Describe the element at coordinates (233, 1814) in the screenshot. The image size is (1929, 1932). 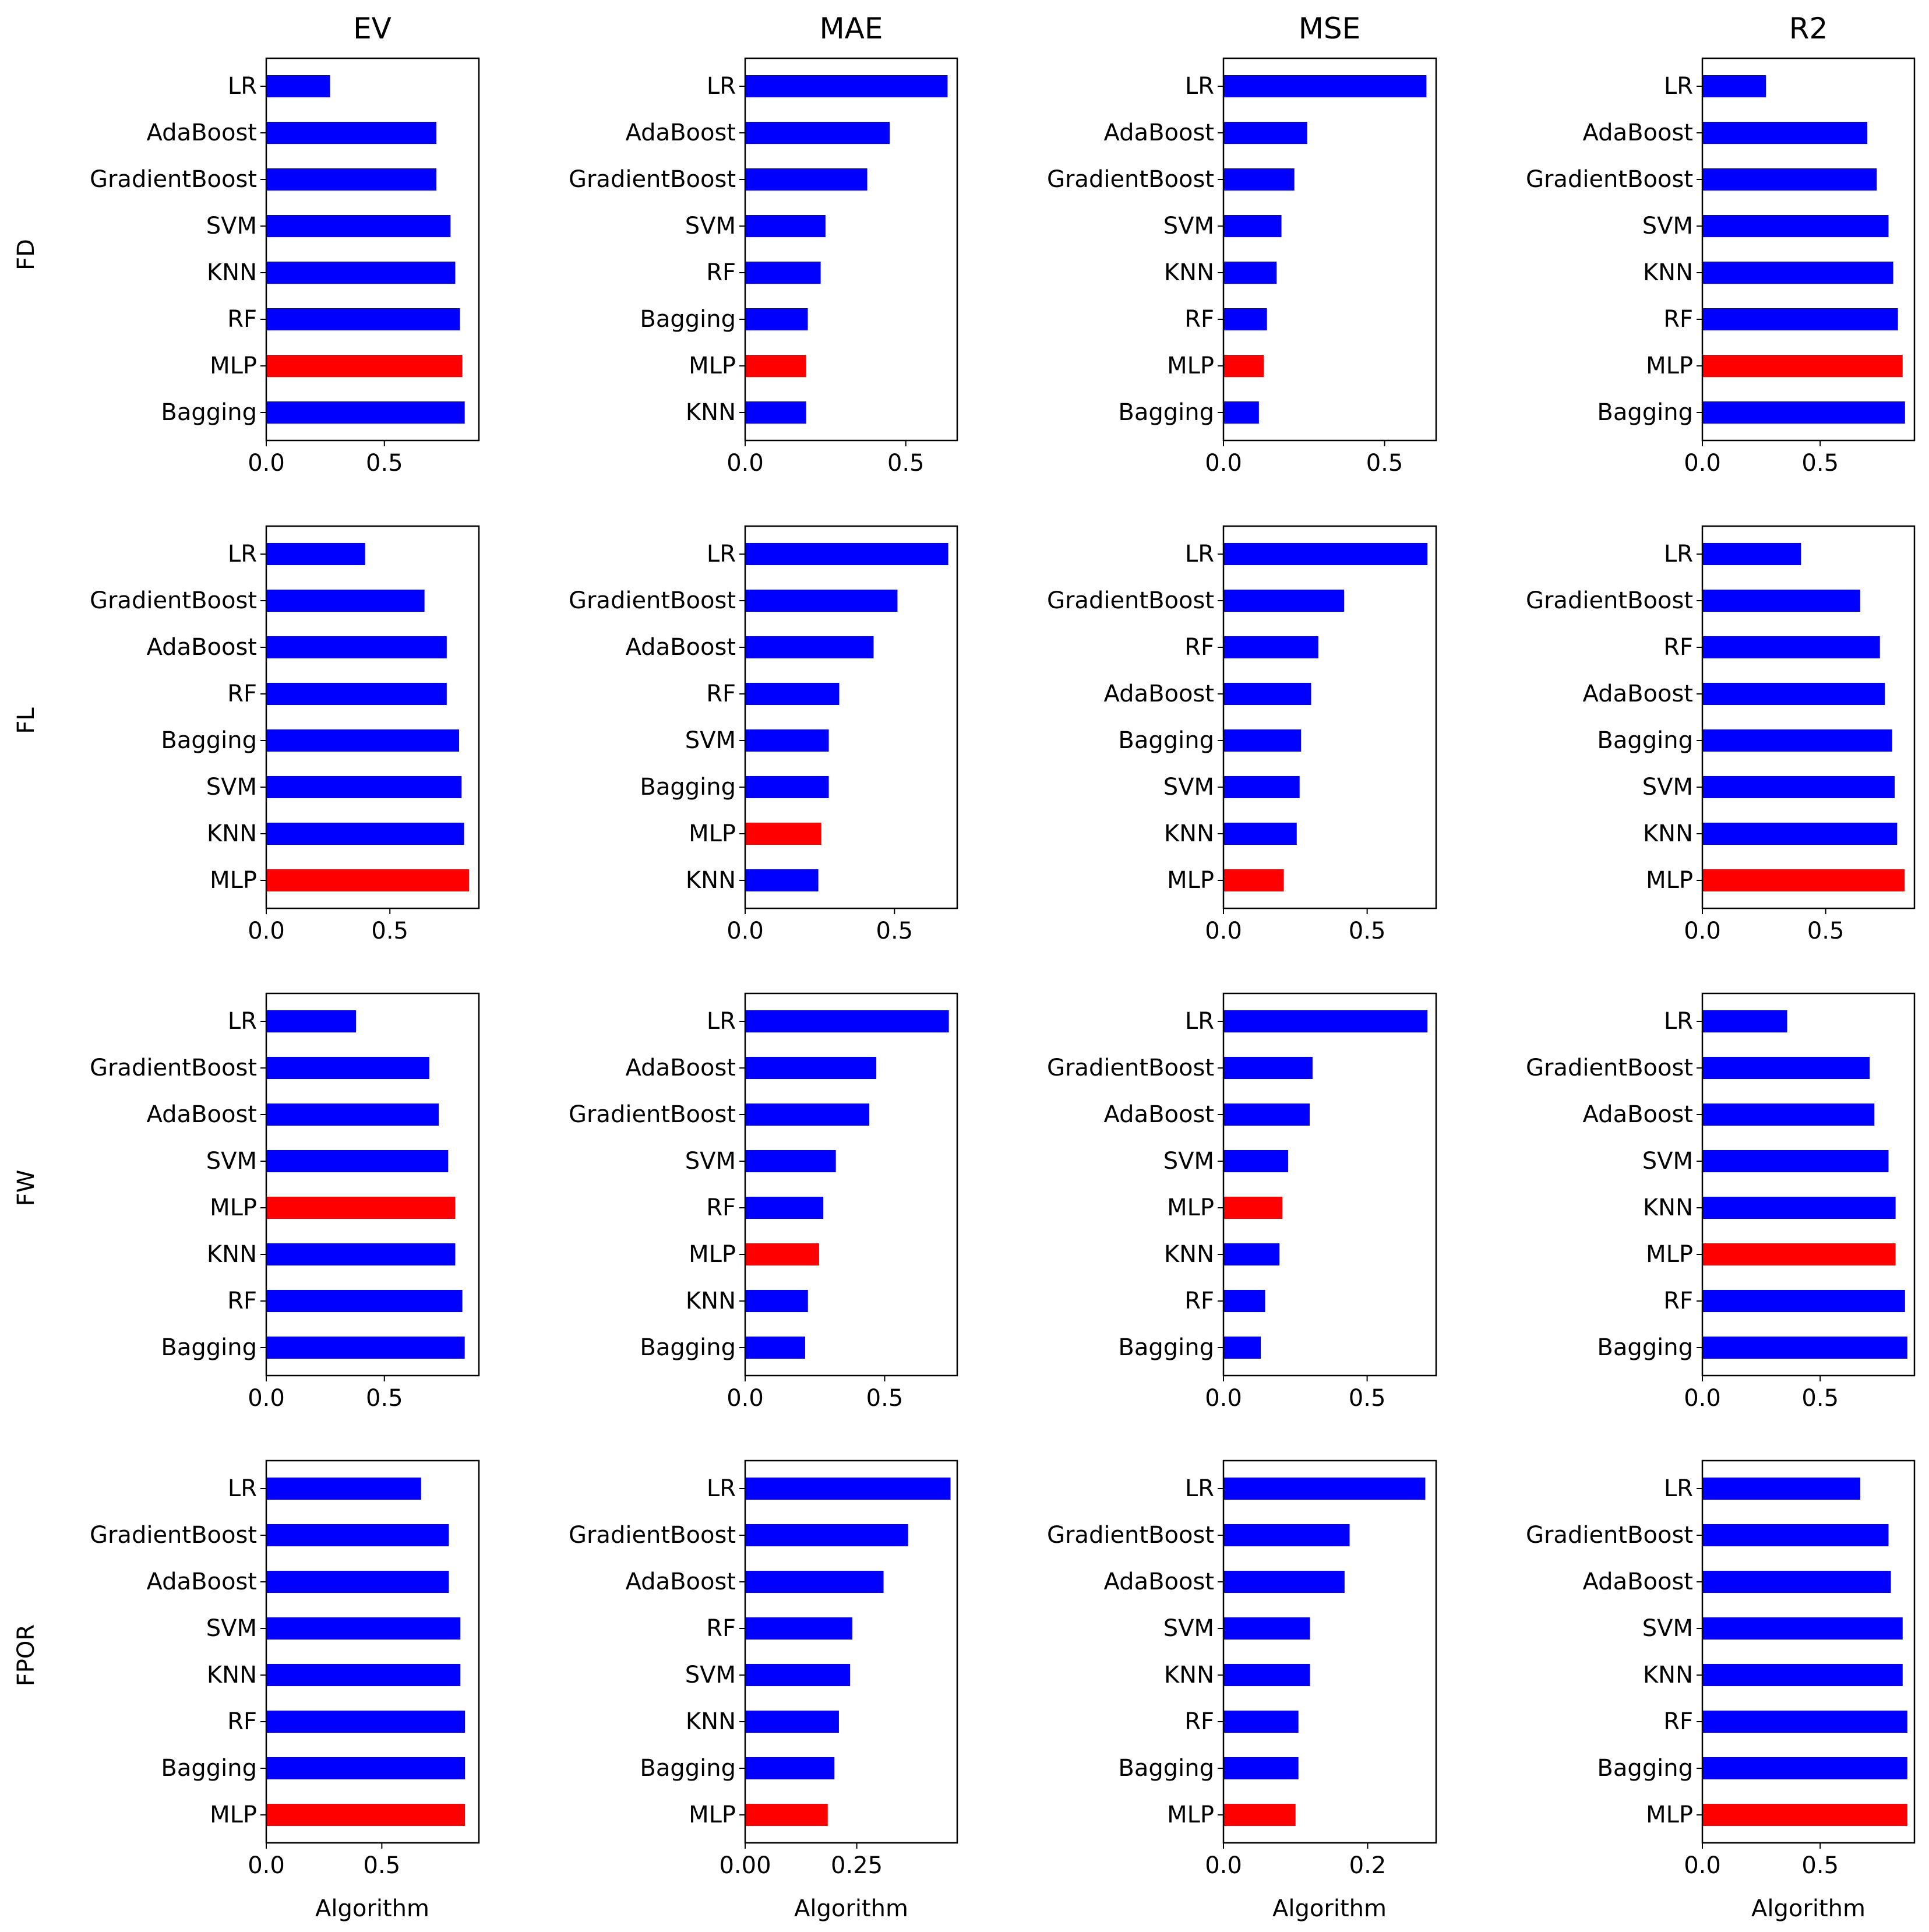
I see `ytick-label-fpor-ev-mlp: MLP` at that location.